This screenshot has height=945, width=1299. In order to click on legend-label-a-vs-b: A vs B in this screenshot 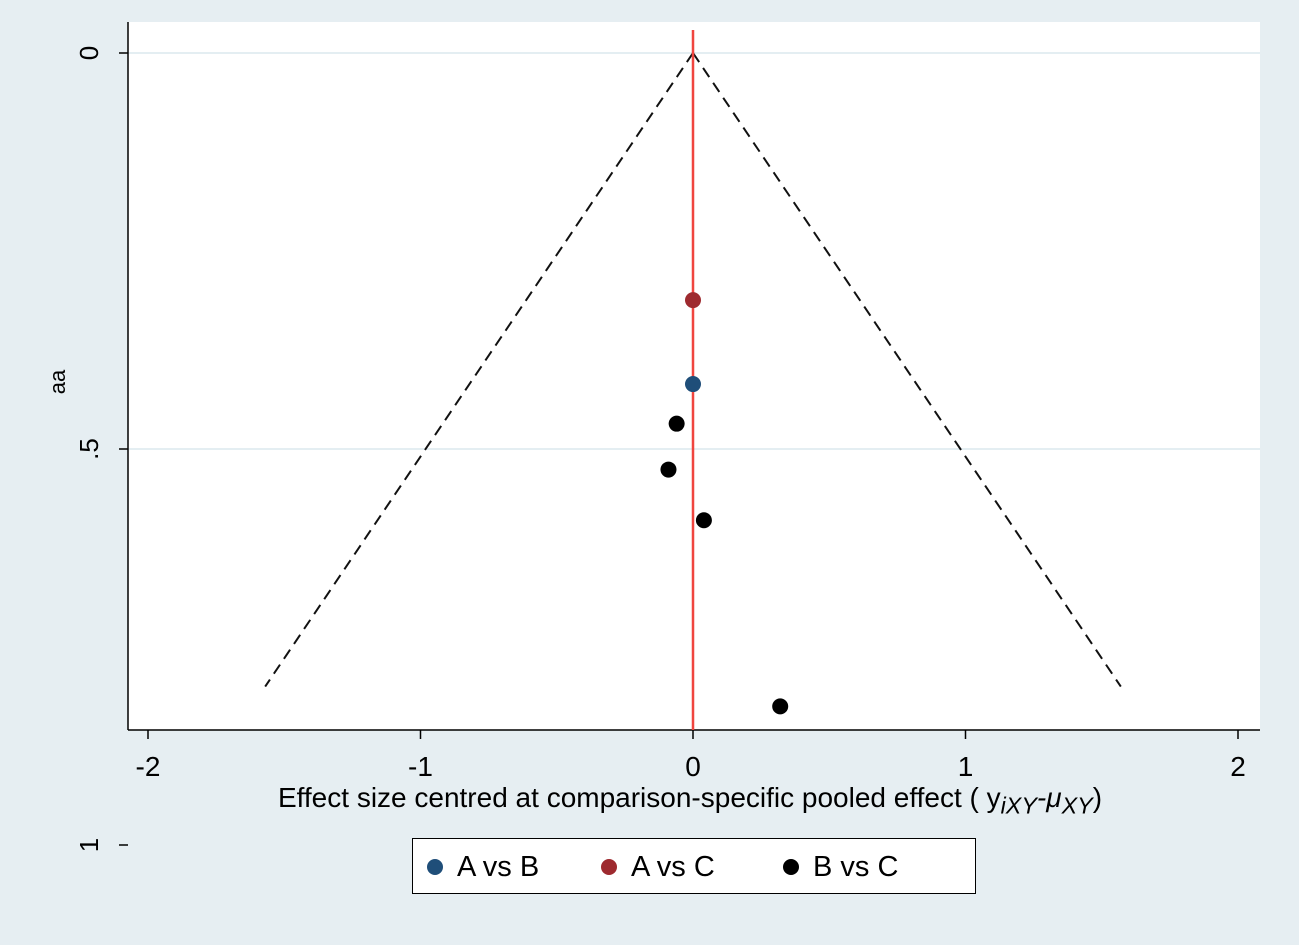, I will do `click(498, 866)`.